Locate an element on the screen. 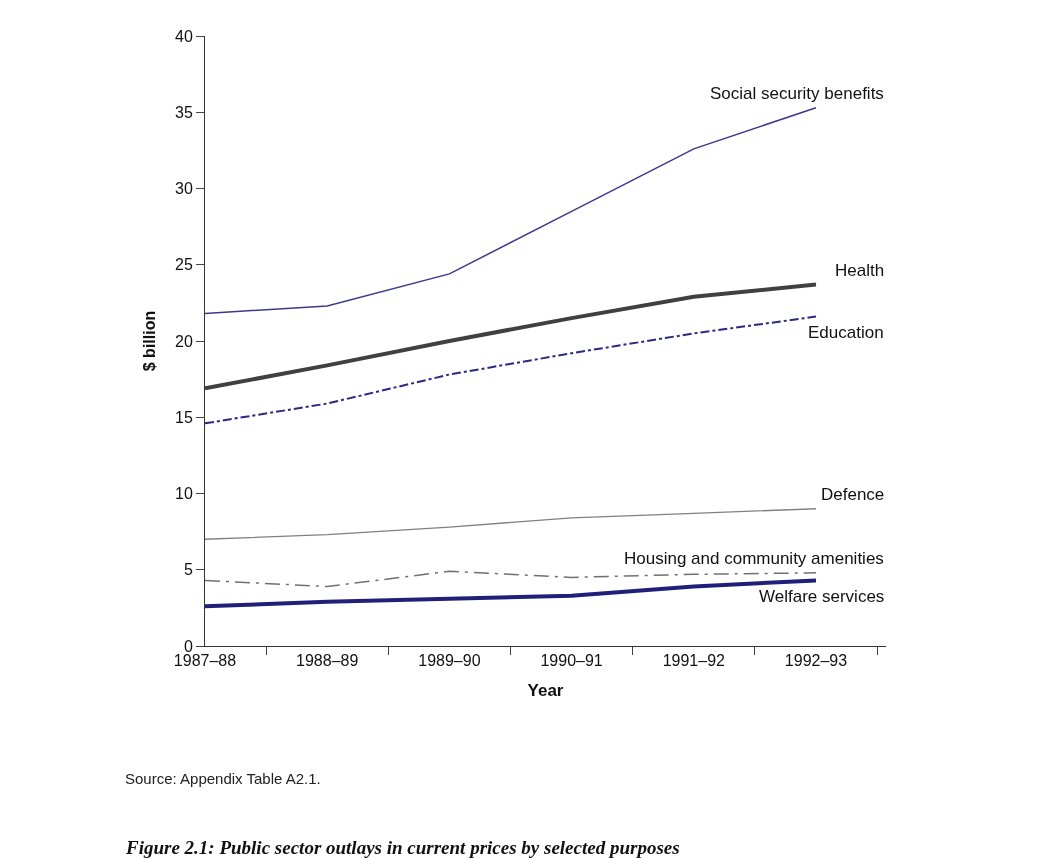  series-label: Welfare services is located at coordinates (822, 596).